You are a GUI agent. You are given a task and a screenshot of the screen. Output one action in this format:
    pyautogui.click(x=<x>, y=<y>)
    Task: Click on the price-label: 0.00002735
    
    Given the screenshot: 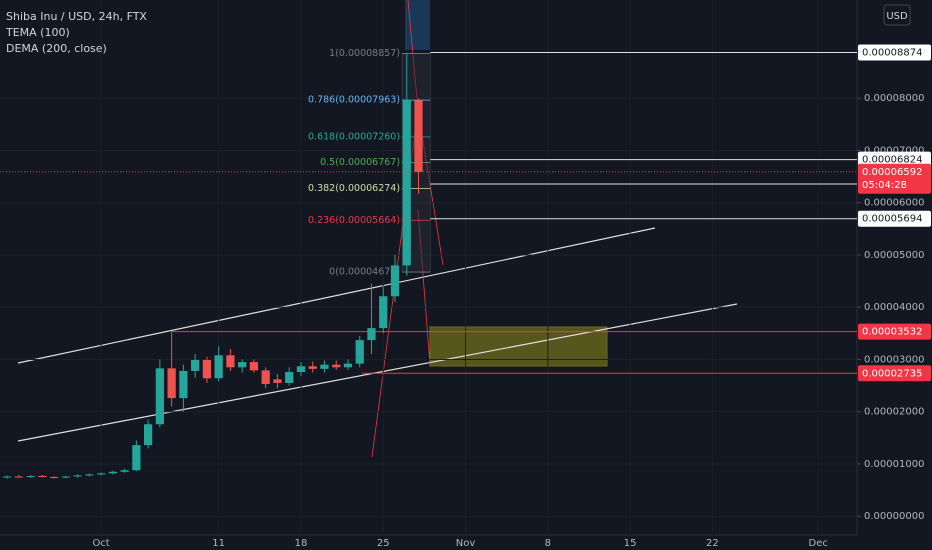 What is the action you would take?
    pyautogui.click(x=892, y=373)
    